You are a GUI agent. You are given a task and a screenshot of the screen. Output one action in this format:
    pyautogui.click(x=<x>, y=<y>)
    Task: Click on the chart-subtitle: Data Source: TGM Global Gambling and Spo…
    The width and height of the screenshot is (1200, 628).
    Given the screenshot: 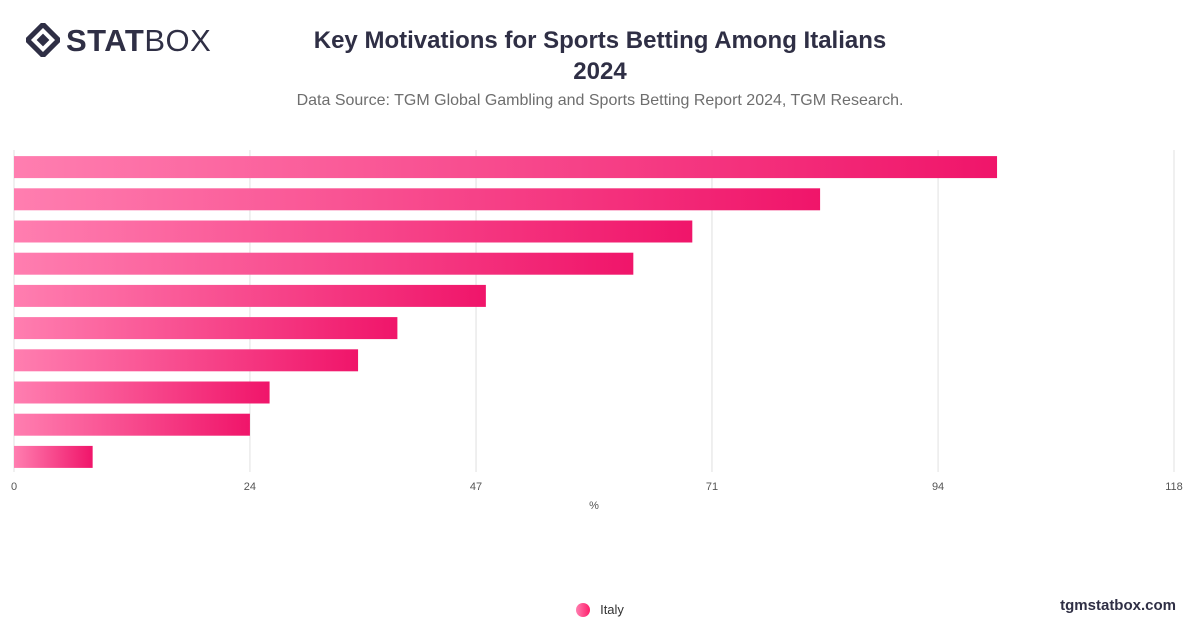 What is the action you would take?
    pyautogui.click(x=600, y=100)
    